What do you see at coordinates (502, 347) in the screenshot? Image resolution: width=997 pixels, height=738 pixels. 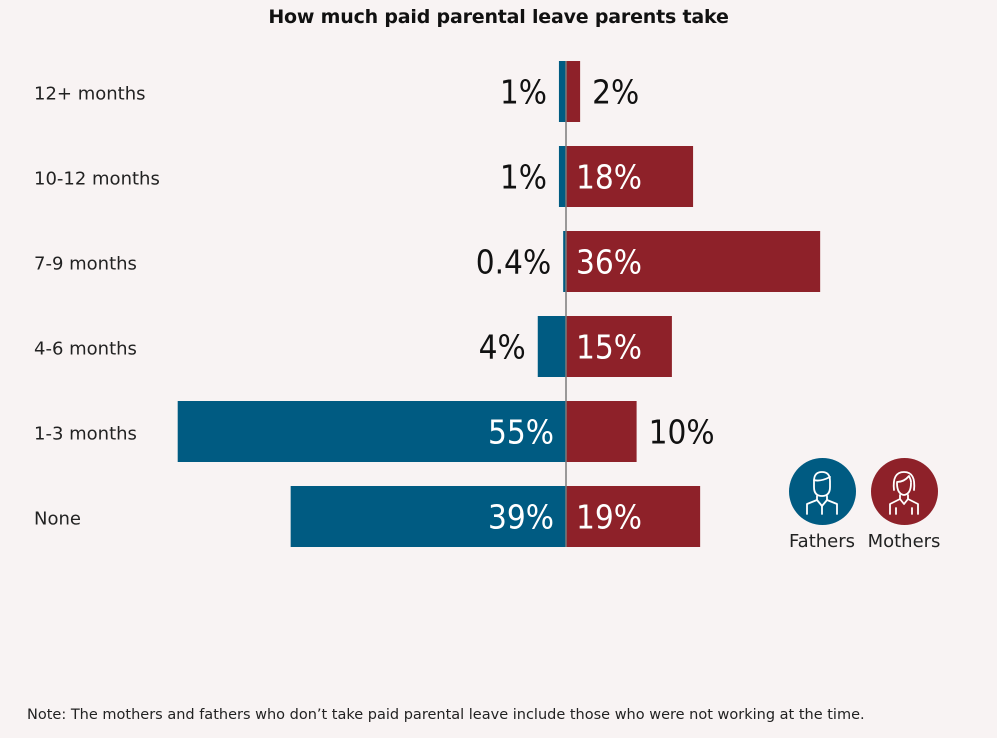 I see `value-label-fathers: 4%` at bounding box center [502, 347].